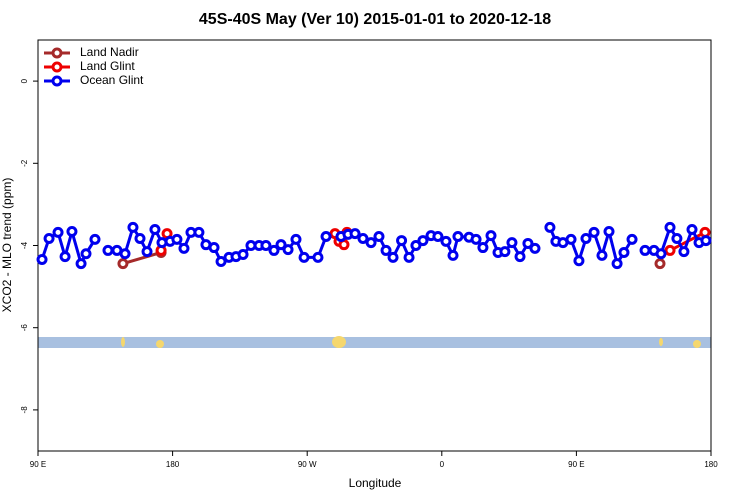 The height and width of the screenshot is (500, 750). I want to click on land-mask, so click(374, 342).